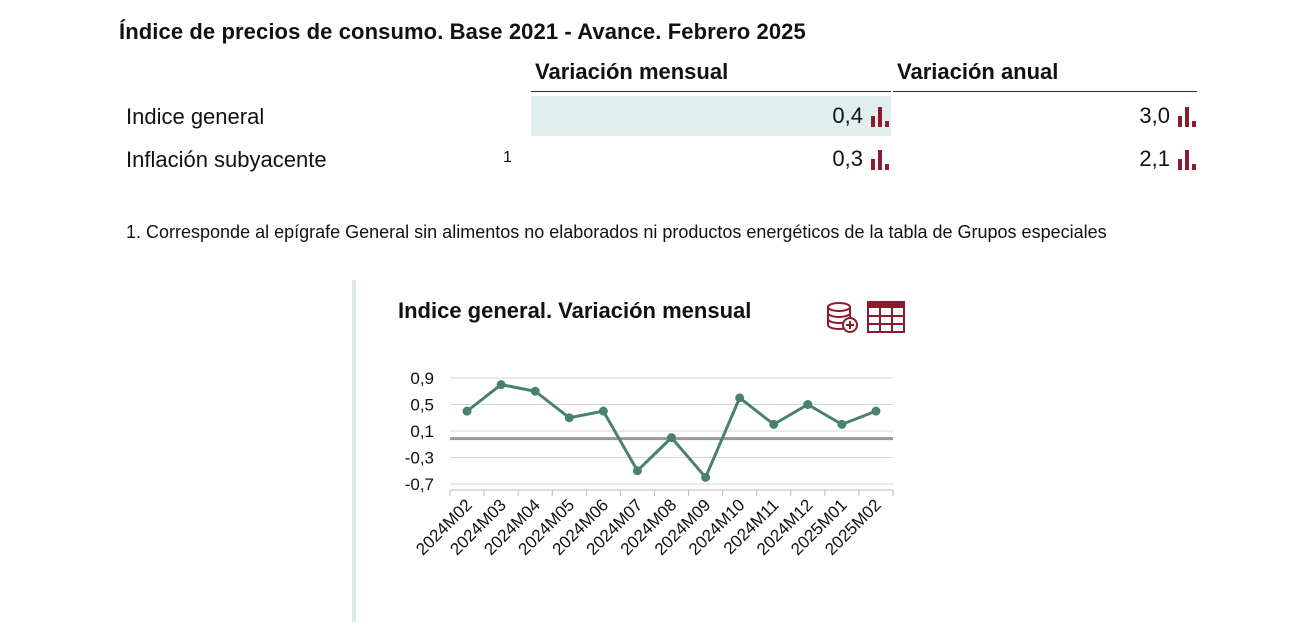  What do you see at coordinates (711, 75) in the screenshot?
I see `column-header-monthly: Variación mensual` at bounding box center [711, 75].